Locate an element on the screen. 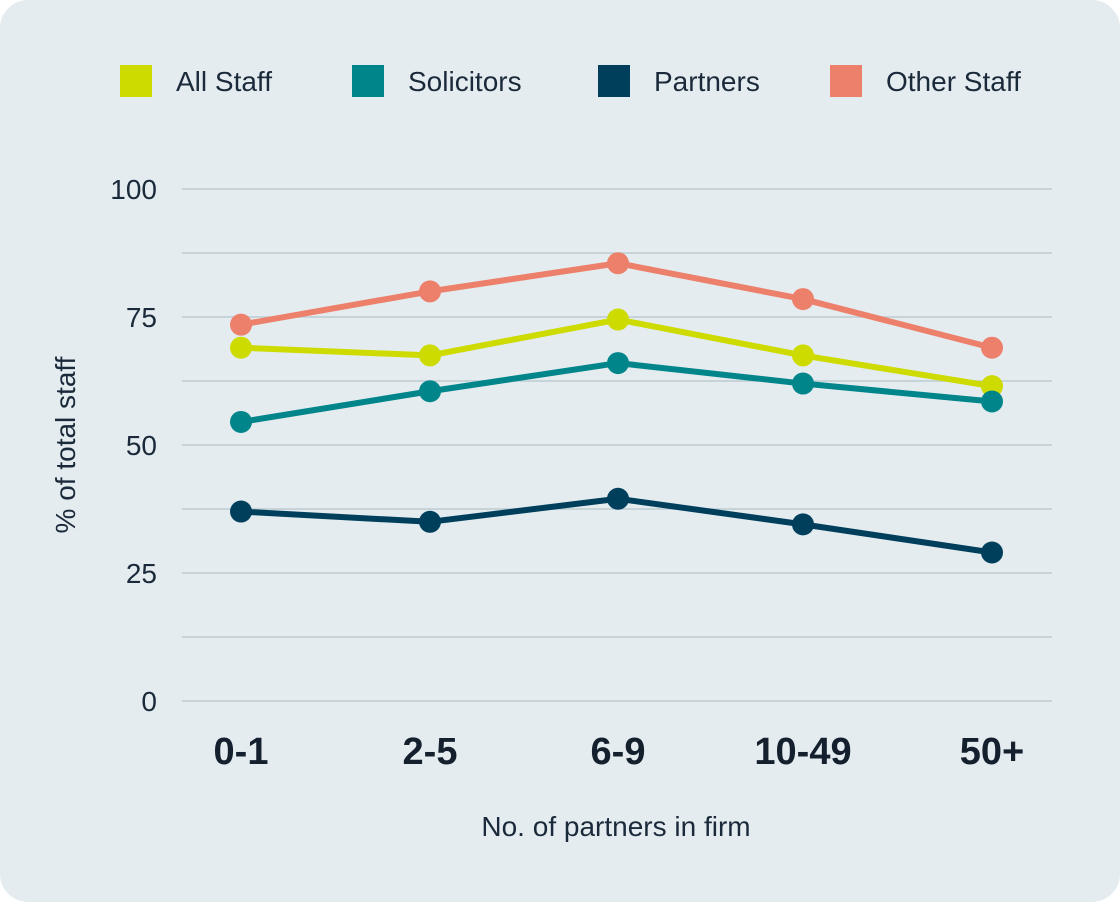 This screenshot has width=1120, height=902. x-tick-label: 6-9 is located at coordinates (618, 752).